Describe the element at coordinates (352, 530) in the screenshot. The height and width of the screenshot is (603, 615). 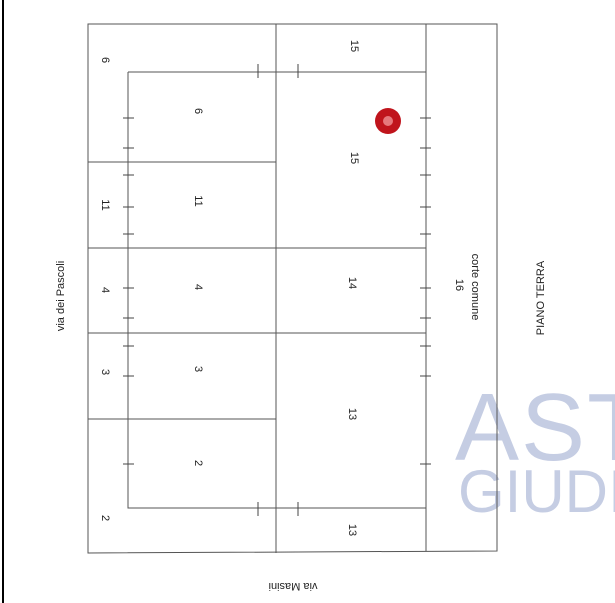
I see `unit-label-right-13-bottom: 13` at that location.